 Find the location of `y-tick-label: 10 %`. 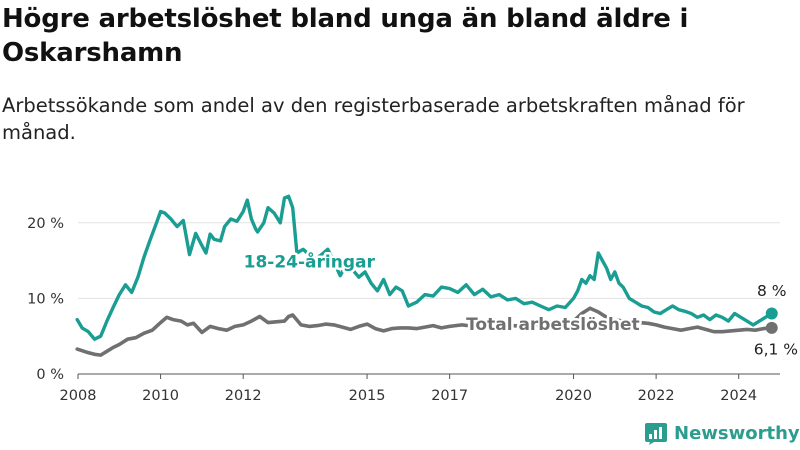

y-tick-label: 10 % is located at coordinates (45, 299).